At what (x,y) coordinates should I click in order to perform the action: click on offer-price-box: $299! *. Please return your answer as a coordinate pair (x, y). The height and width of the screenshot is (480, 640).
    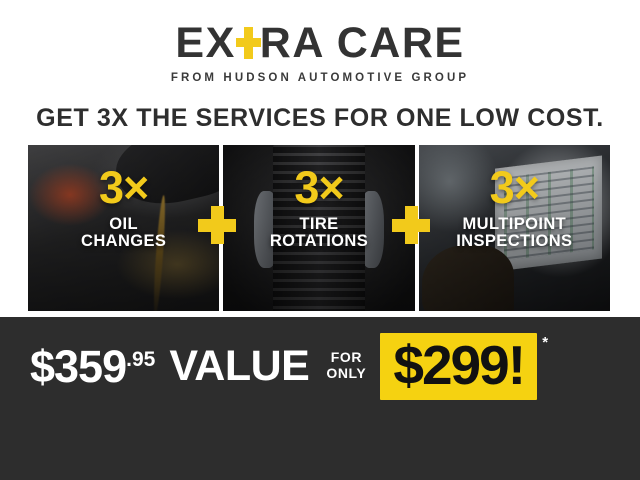
    Looking at the image, I should click on (464, 366).